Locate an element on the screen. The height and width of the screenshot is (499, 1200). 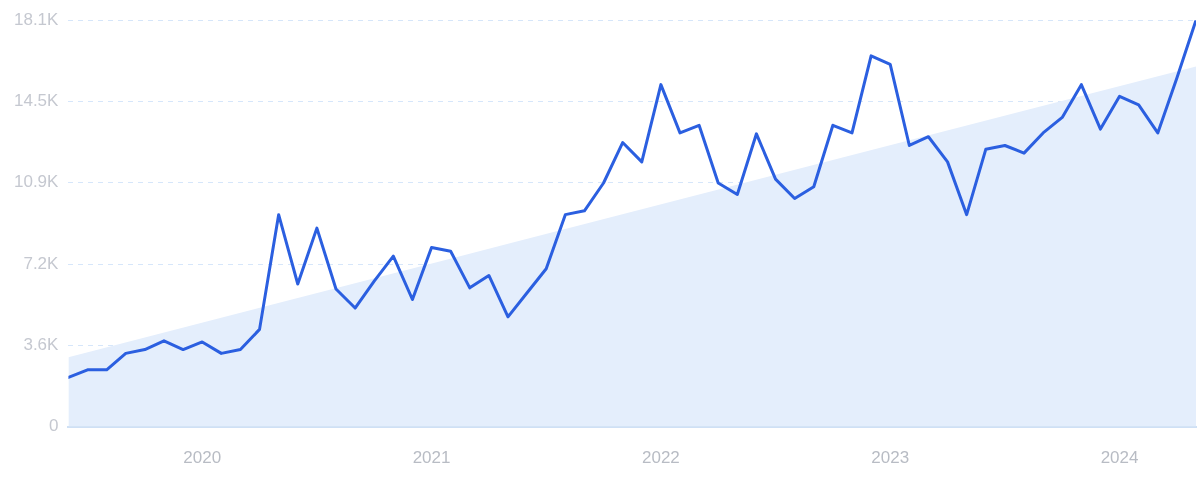
x-tick-label: 2020 is located at coordinates (202, 458).